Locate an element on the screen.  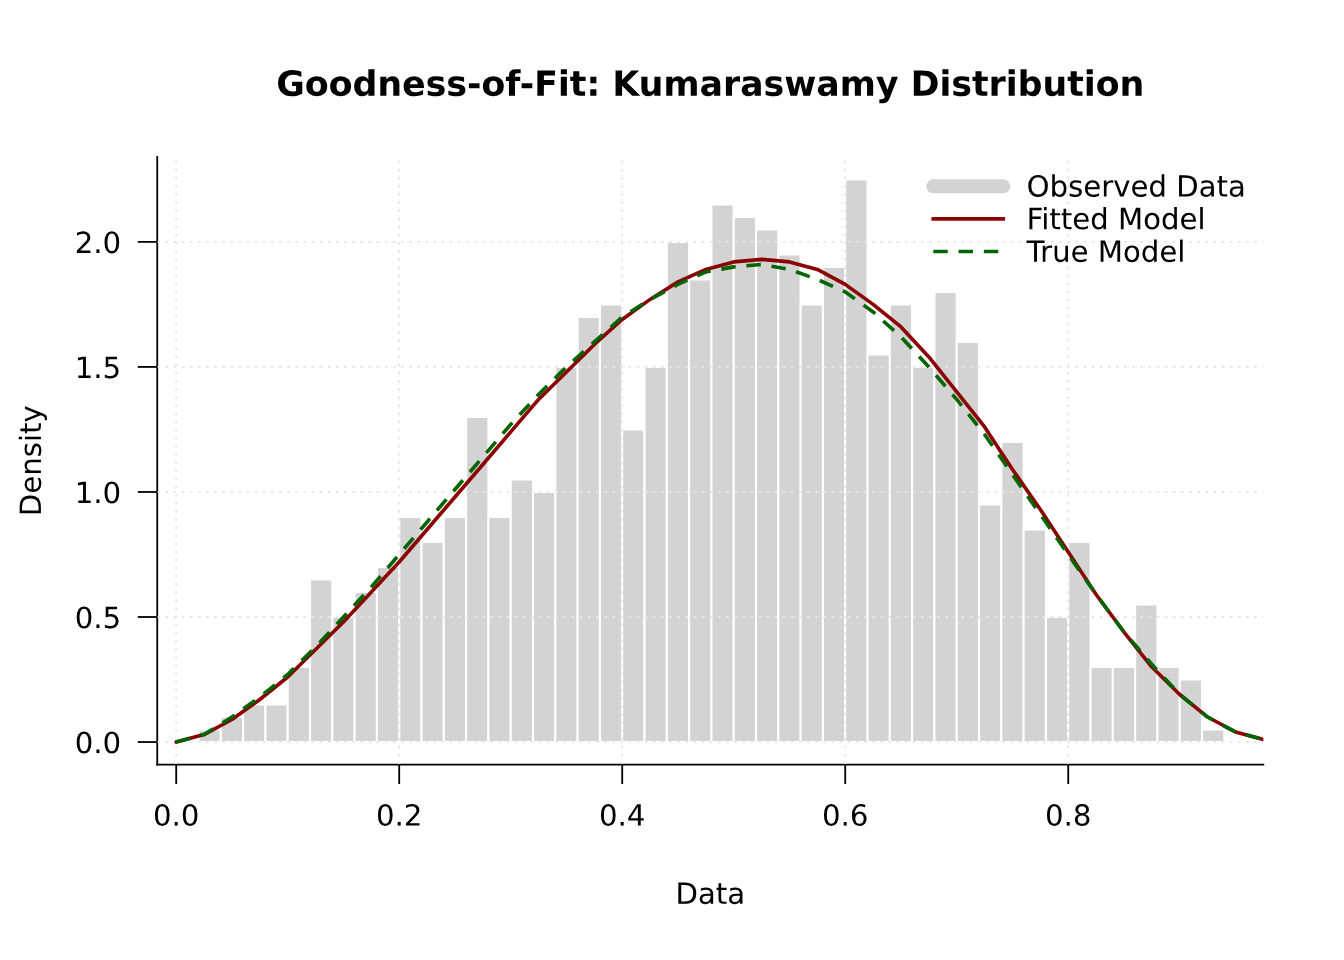
x-axis-title: Data is located at coordinates (710, 893).